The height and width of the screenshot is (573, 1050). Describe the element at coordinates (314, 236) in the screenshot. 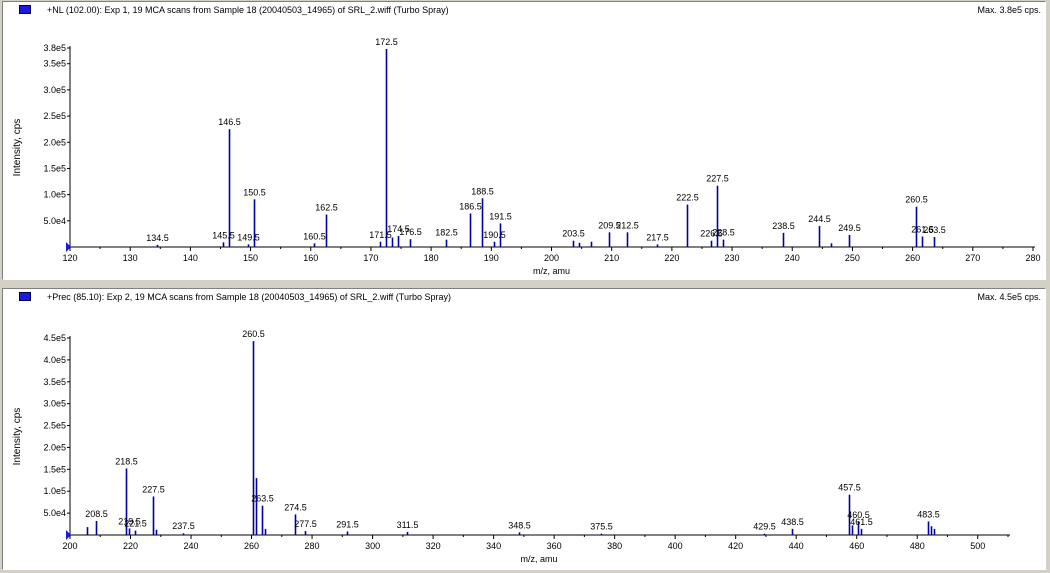

I see `peak-label: 160.5` at that location.